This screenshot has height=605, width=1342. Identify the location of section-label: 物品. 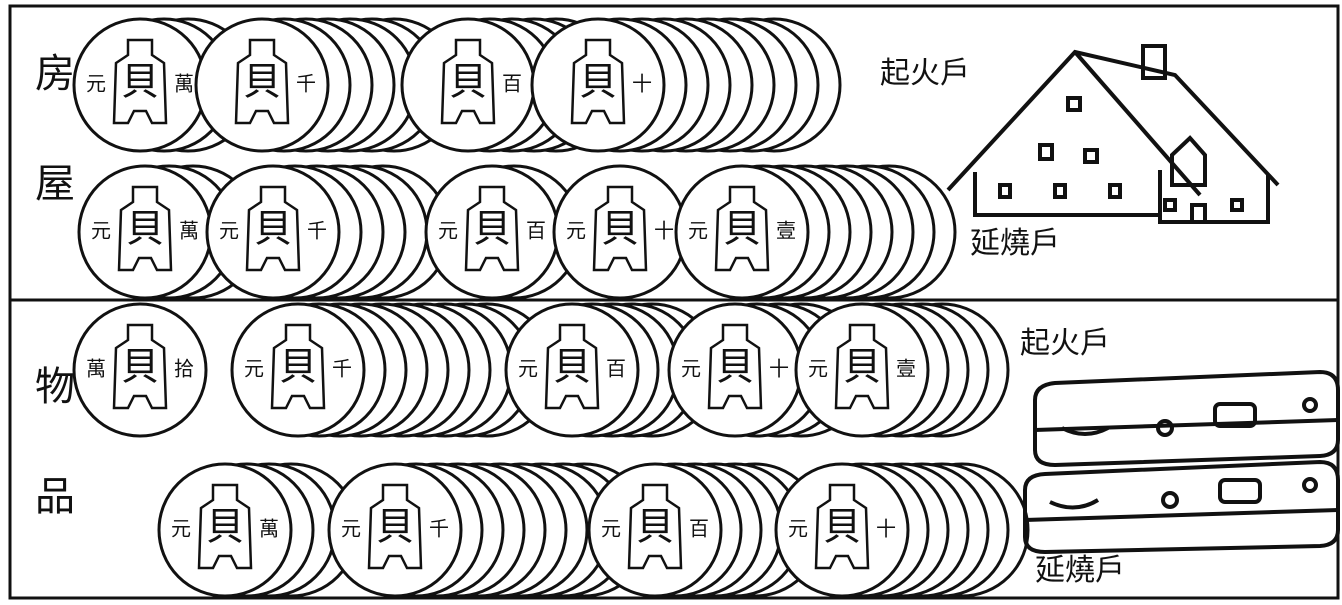
(51, 475).